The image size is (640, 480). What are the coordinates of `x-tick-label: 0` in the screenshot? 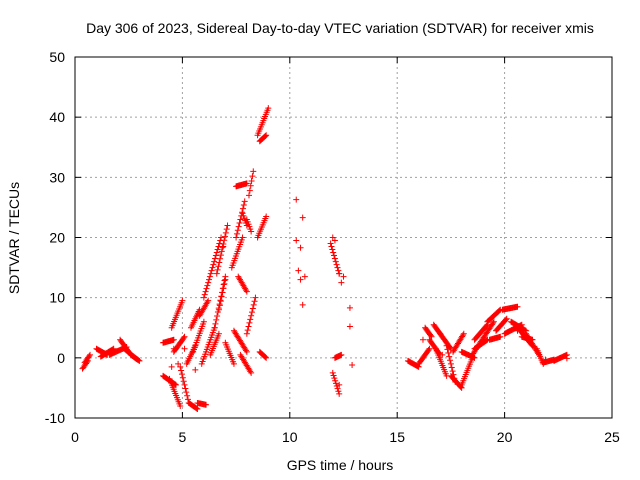 It's located at (75, 437).